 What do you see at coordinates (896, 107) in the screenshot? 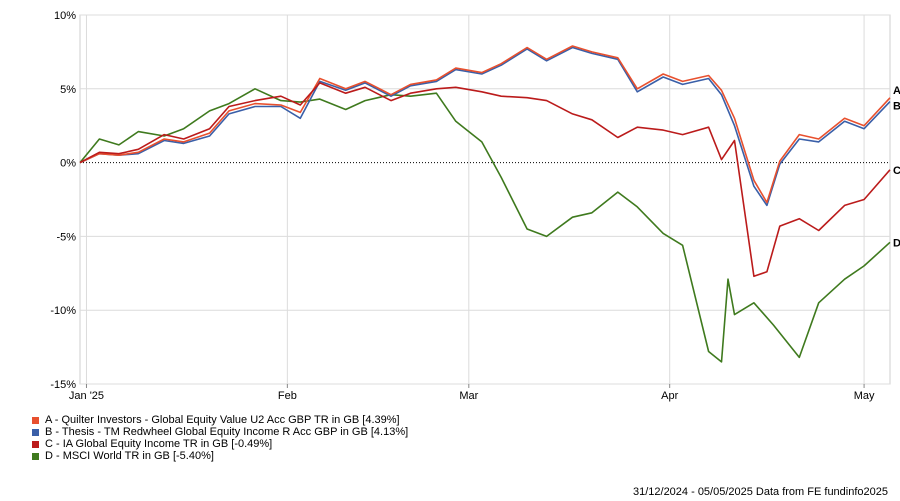
I see `end-label-b: B` at bounding box center [896, 107].